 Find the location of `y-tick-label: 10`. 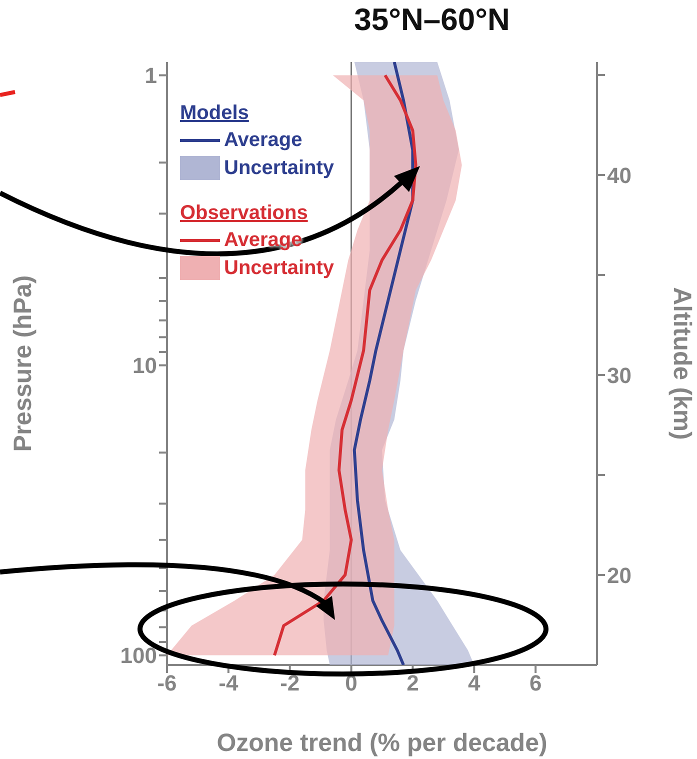

y-tick-label: 10 is located at coordinates (144, 365).